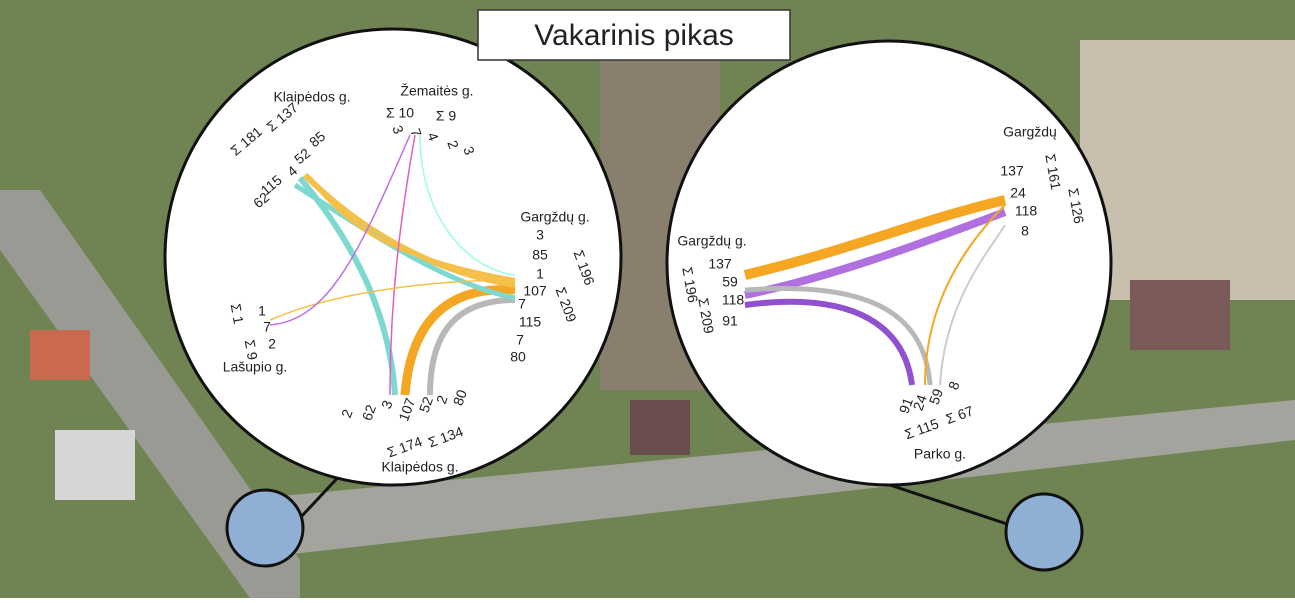 This screenshot has width=1295, height=603. I want to click on flow-count: 3, so click(540, 235).